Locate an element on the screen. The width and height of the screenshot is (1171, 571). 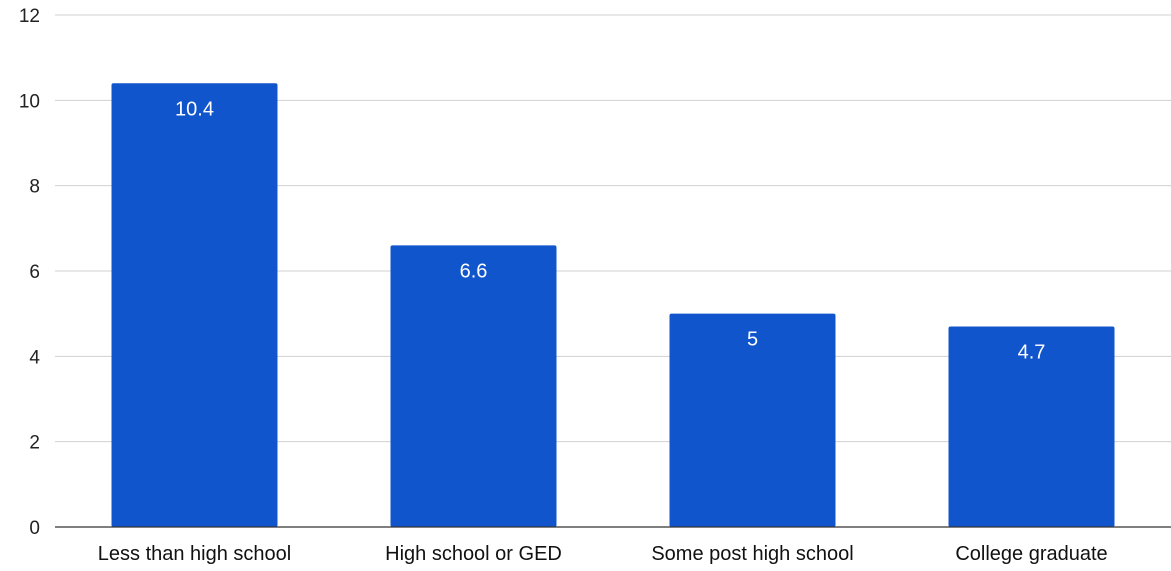
bar-data-label: 5 is located at coordinates (752, 340).